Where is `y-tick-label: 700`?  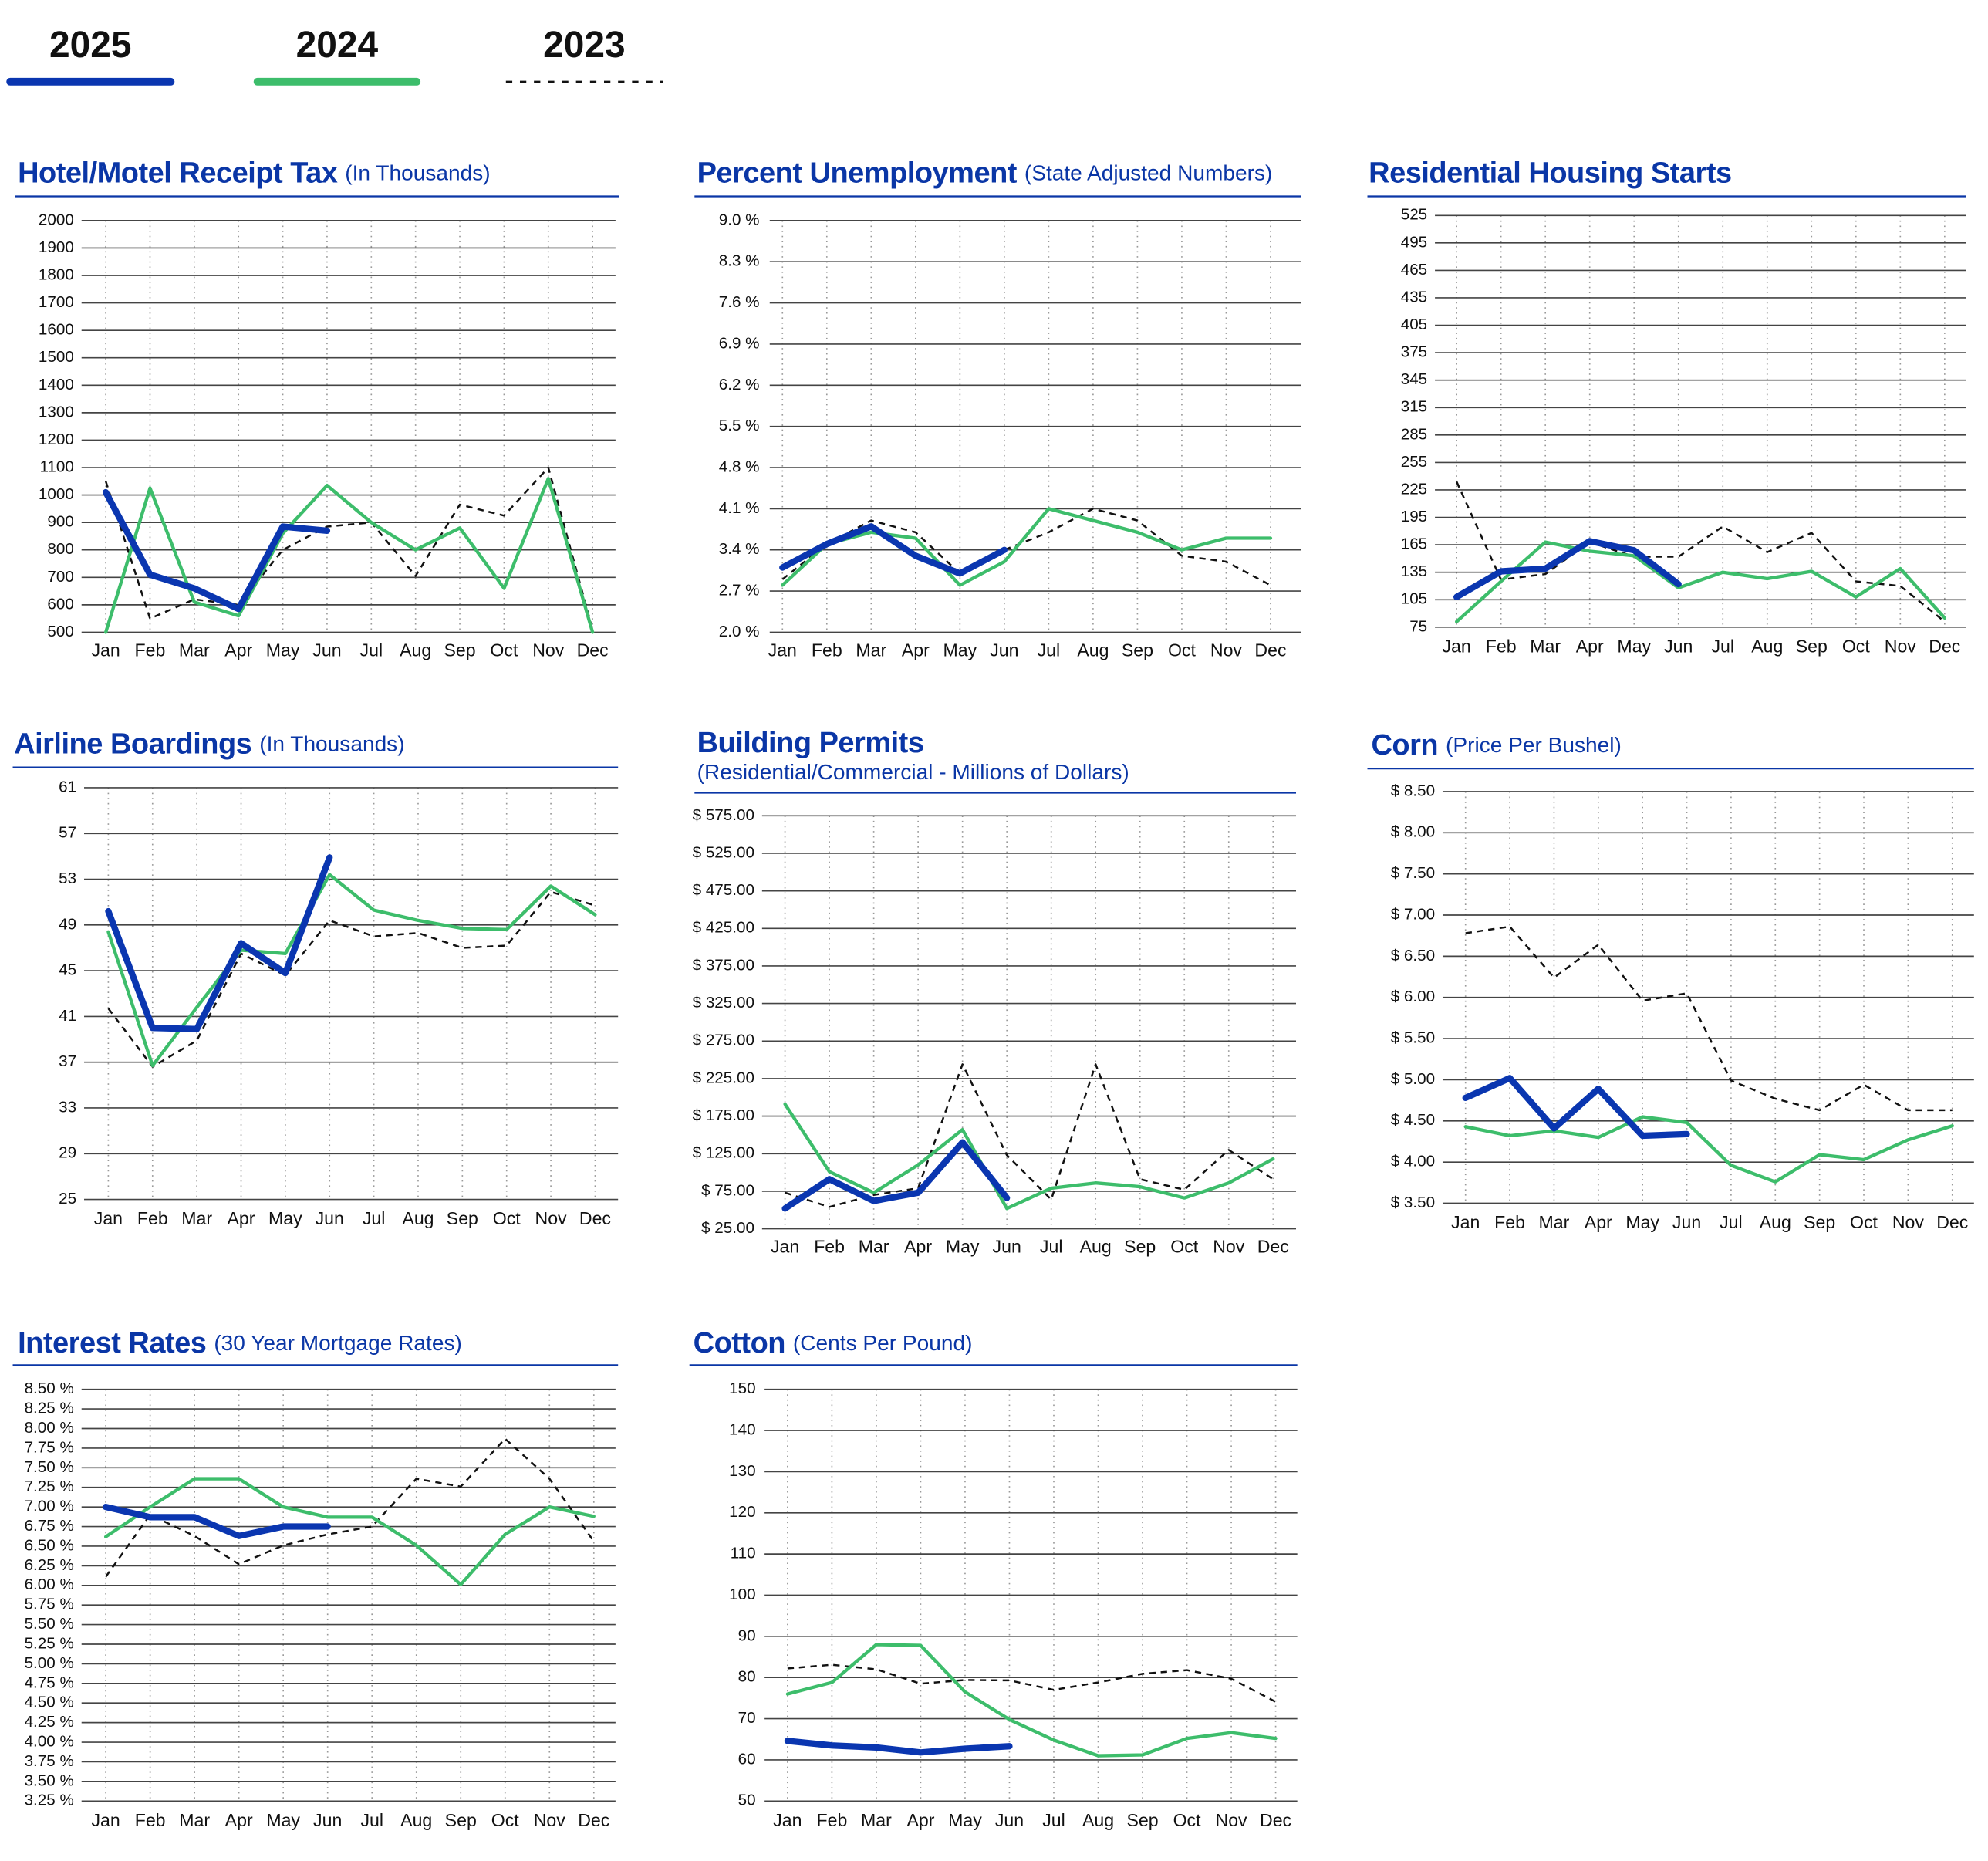
y-tick-label: 700 is located at coordinates (60, 577).